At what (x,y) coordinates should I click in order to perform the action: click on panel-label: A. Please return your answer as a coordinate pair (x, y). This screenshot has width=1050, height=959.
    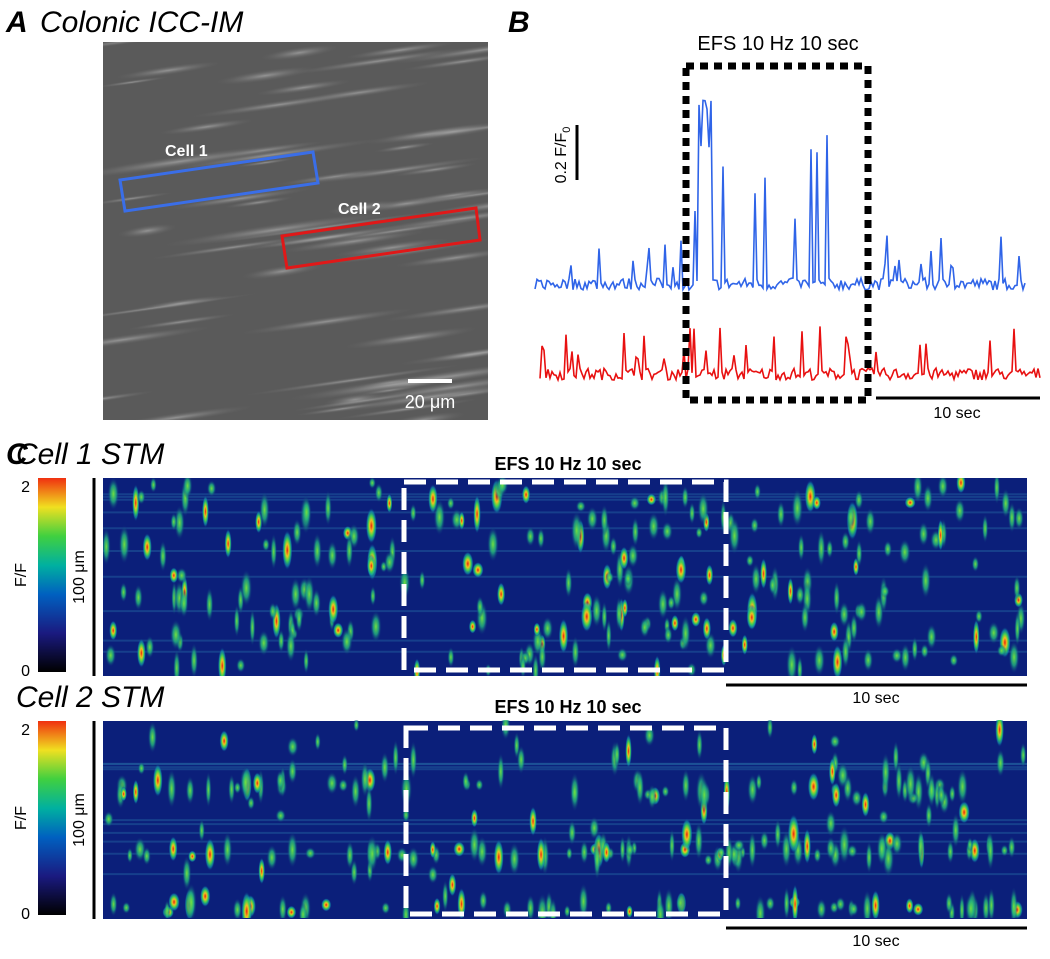
    Looking at the image, I should click on (16, 22).